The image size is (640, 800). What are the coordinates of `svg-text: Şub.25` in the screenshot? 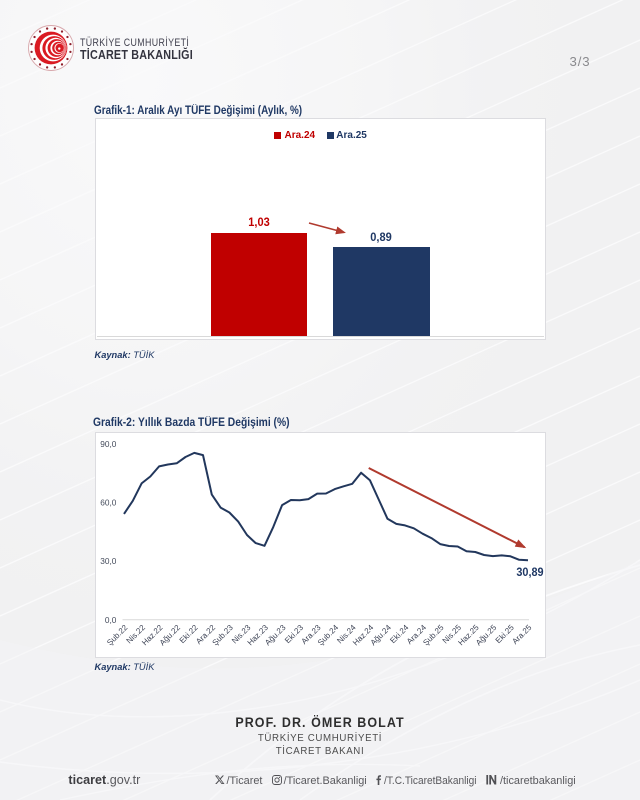 It's located at (433, 635).